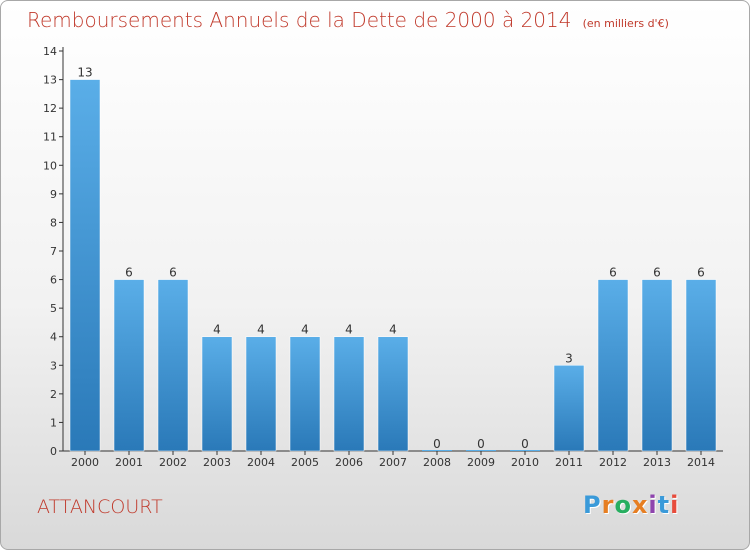 The width and height of the screenshot is (750, 550). What do you see at coordinates (50, 108) in the screenshot?
I see `y-tick-label: 12` at bounding box center [50, 108].